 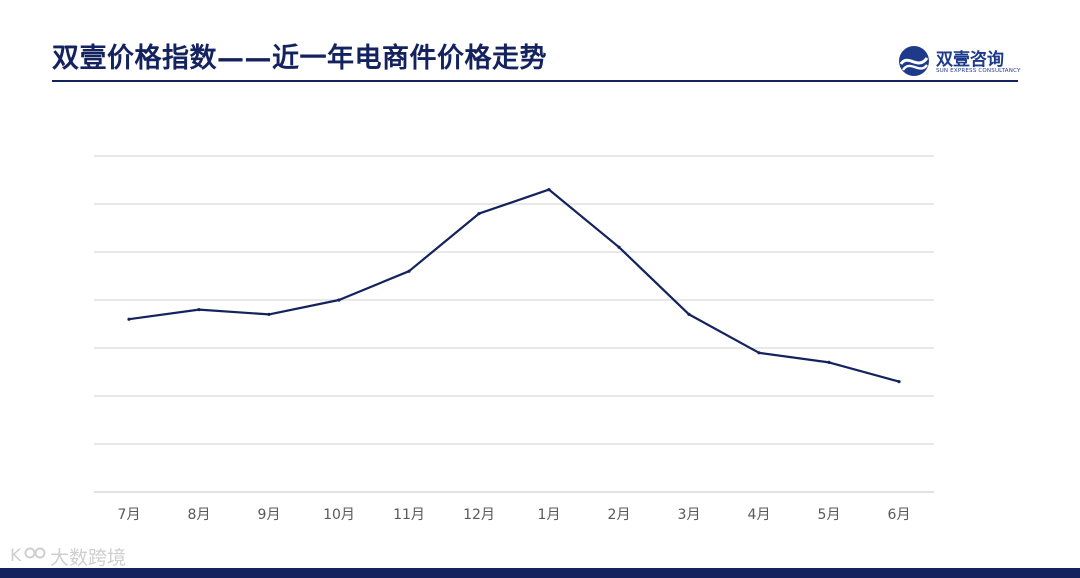 I want to click on x-tick-label: 8月, so click(x=199, y=515).